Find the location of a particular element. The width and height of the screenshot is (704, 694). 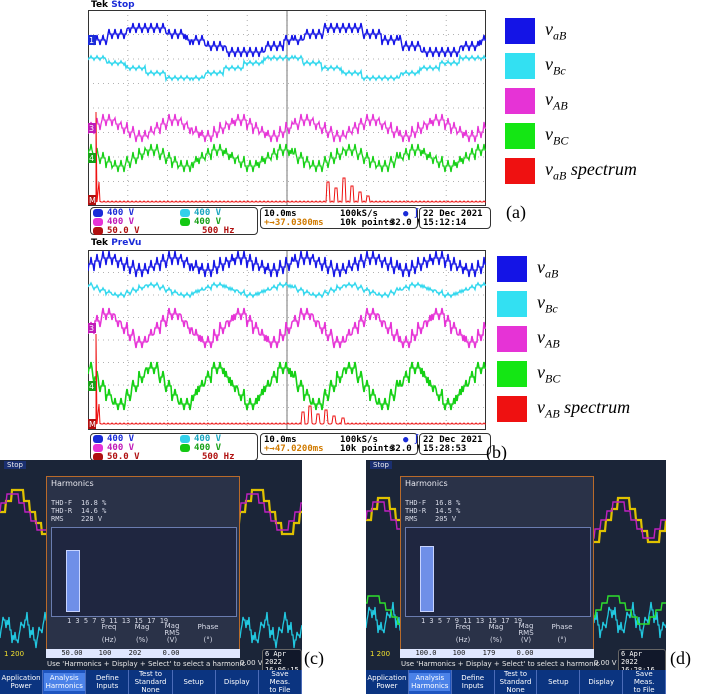

channel-marker-label: 1 is located at coordinates (91, 40).